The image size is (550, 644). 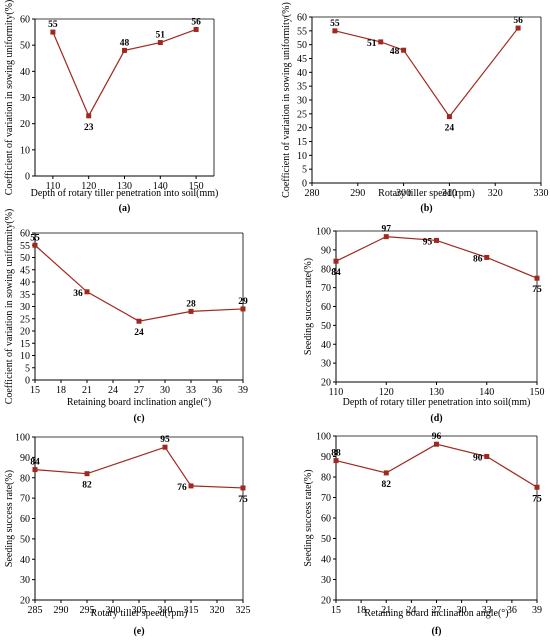 What do you see at coordinates (304, 170) in the screenshot?
I see `y-tick-label: 5` at bounding box center [304, 170].